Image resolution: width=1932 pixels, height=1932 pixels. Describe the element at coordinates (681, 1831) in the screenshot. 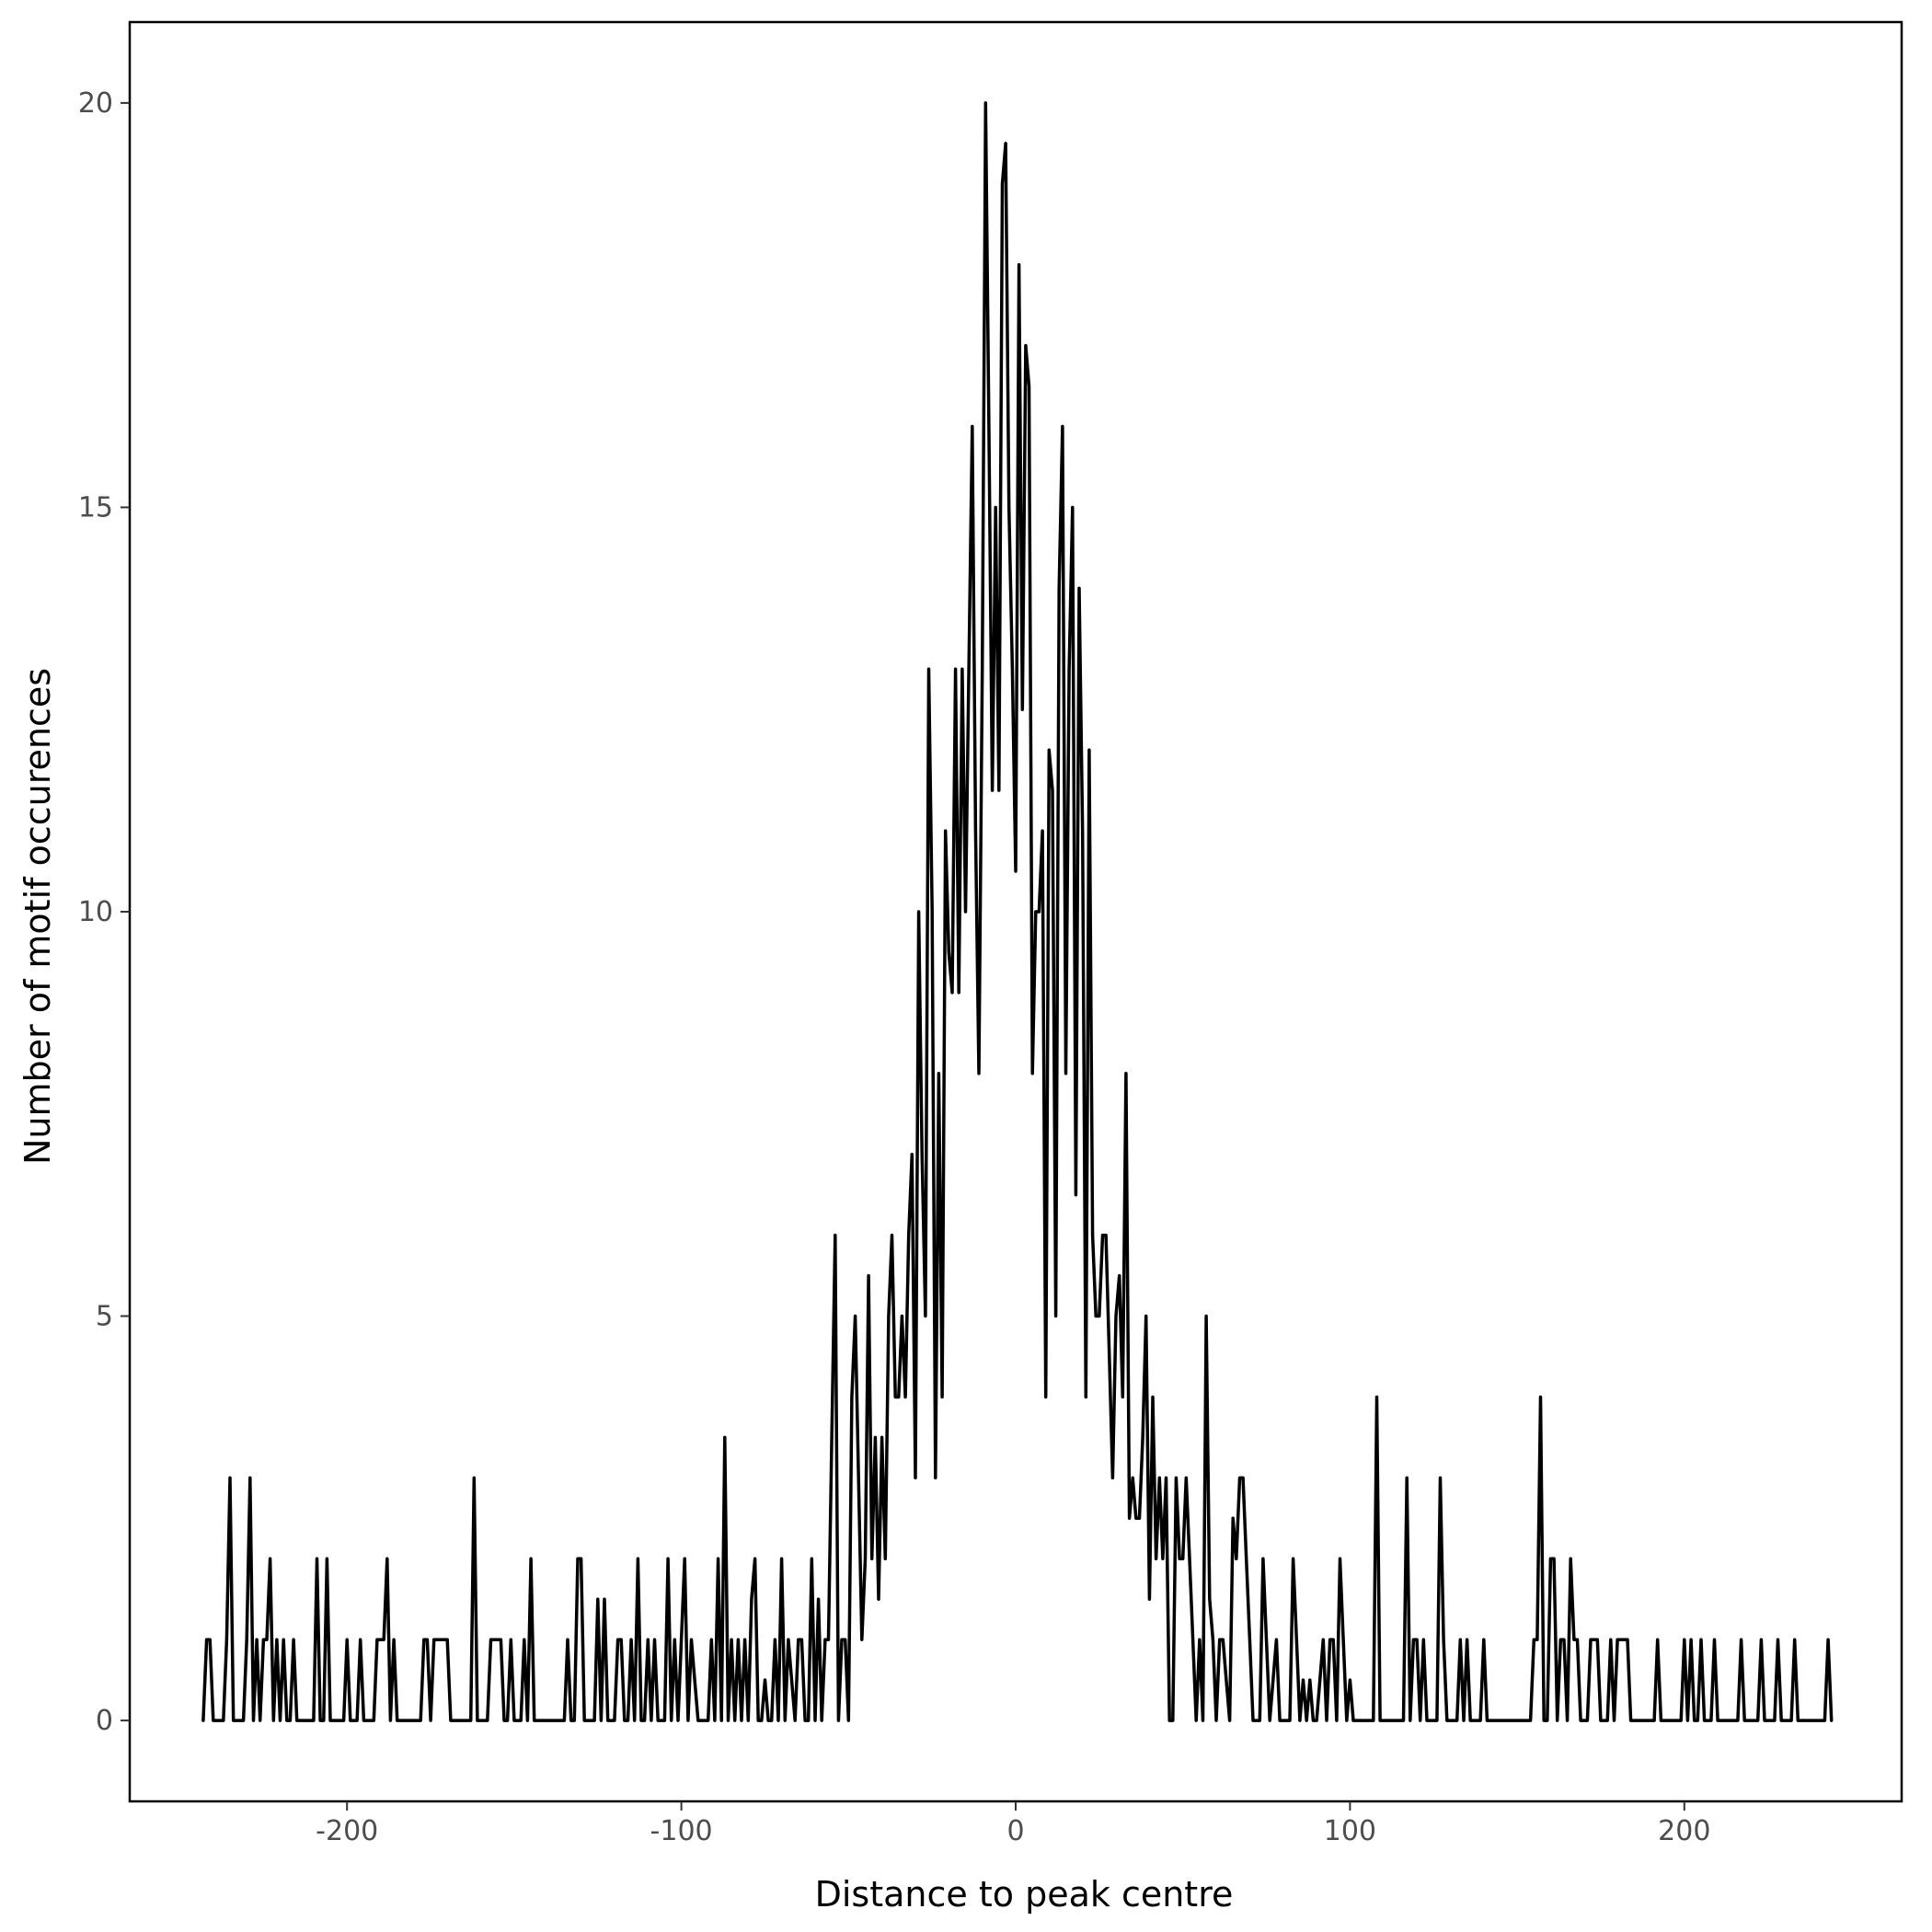

I see `x-tick-label: -100` at that location.